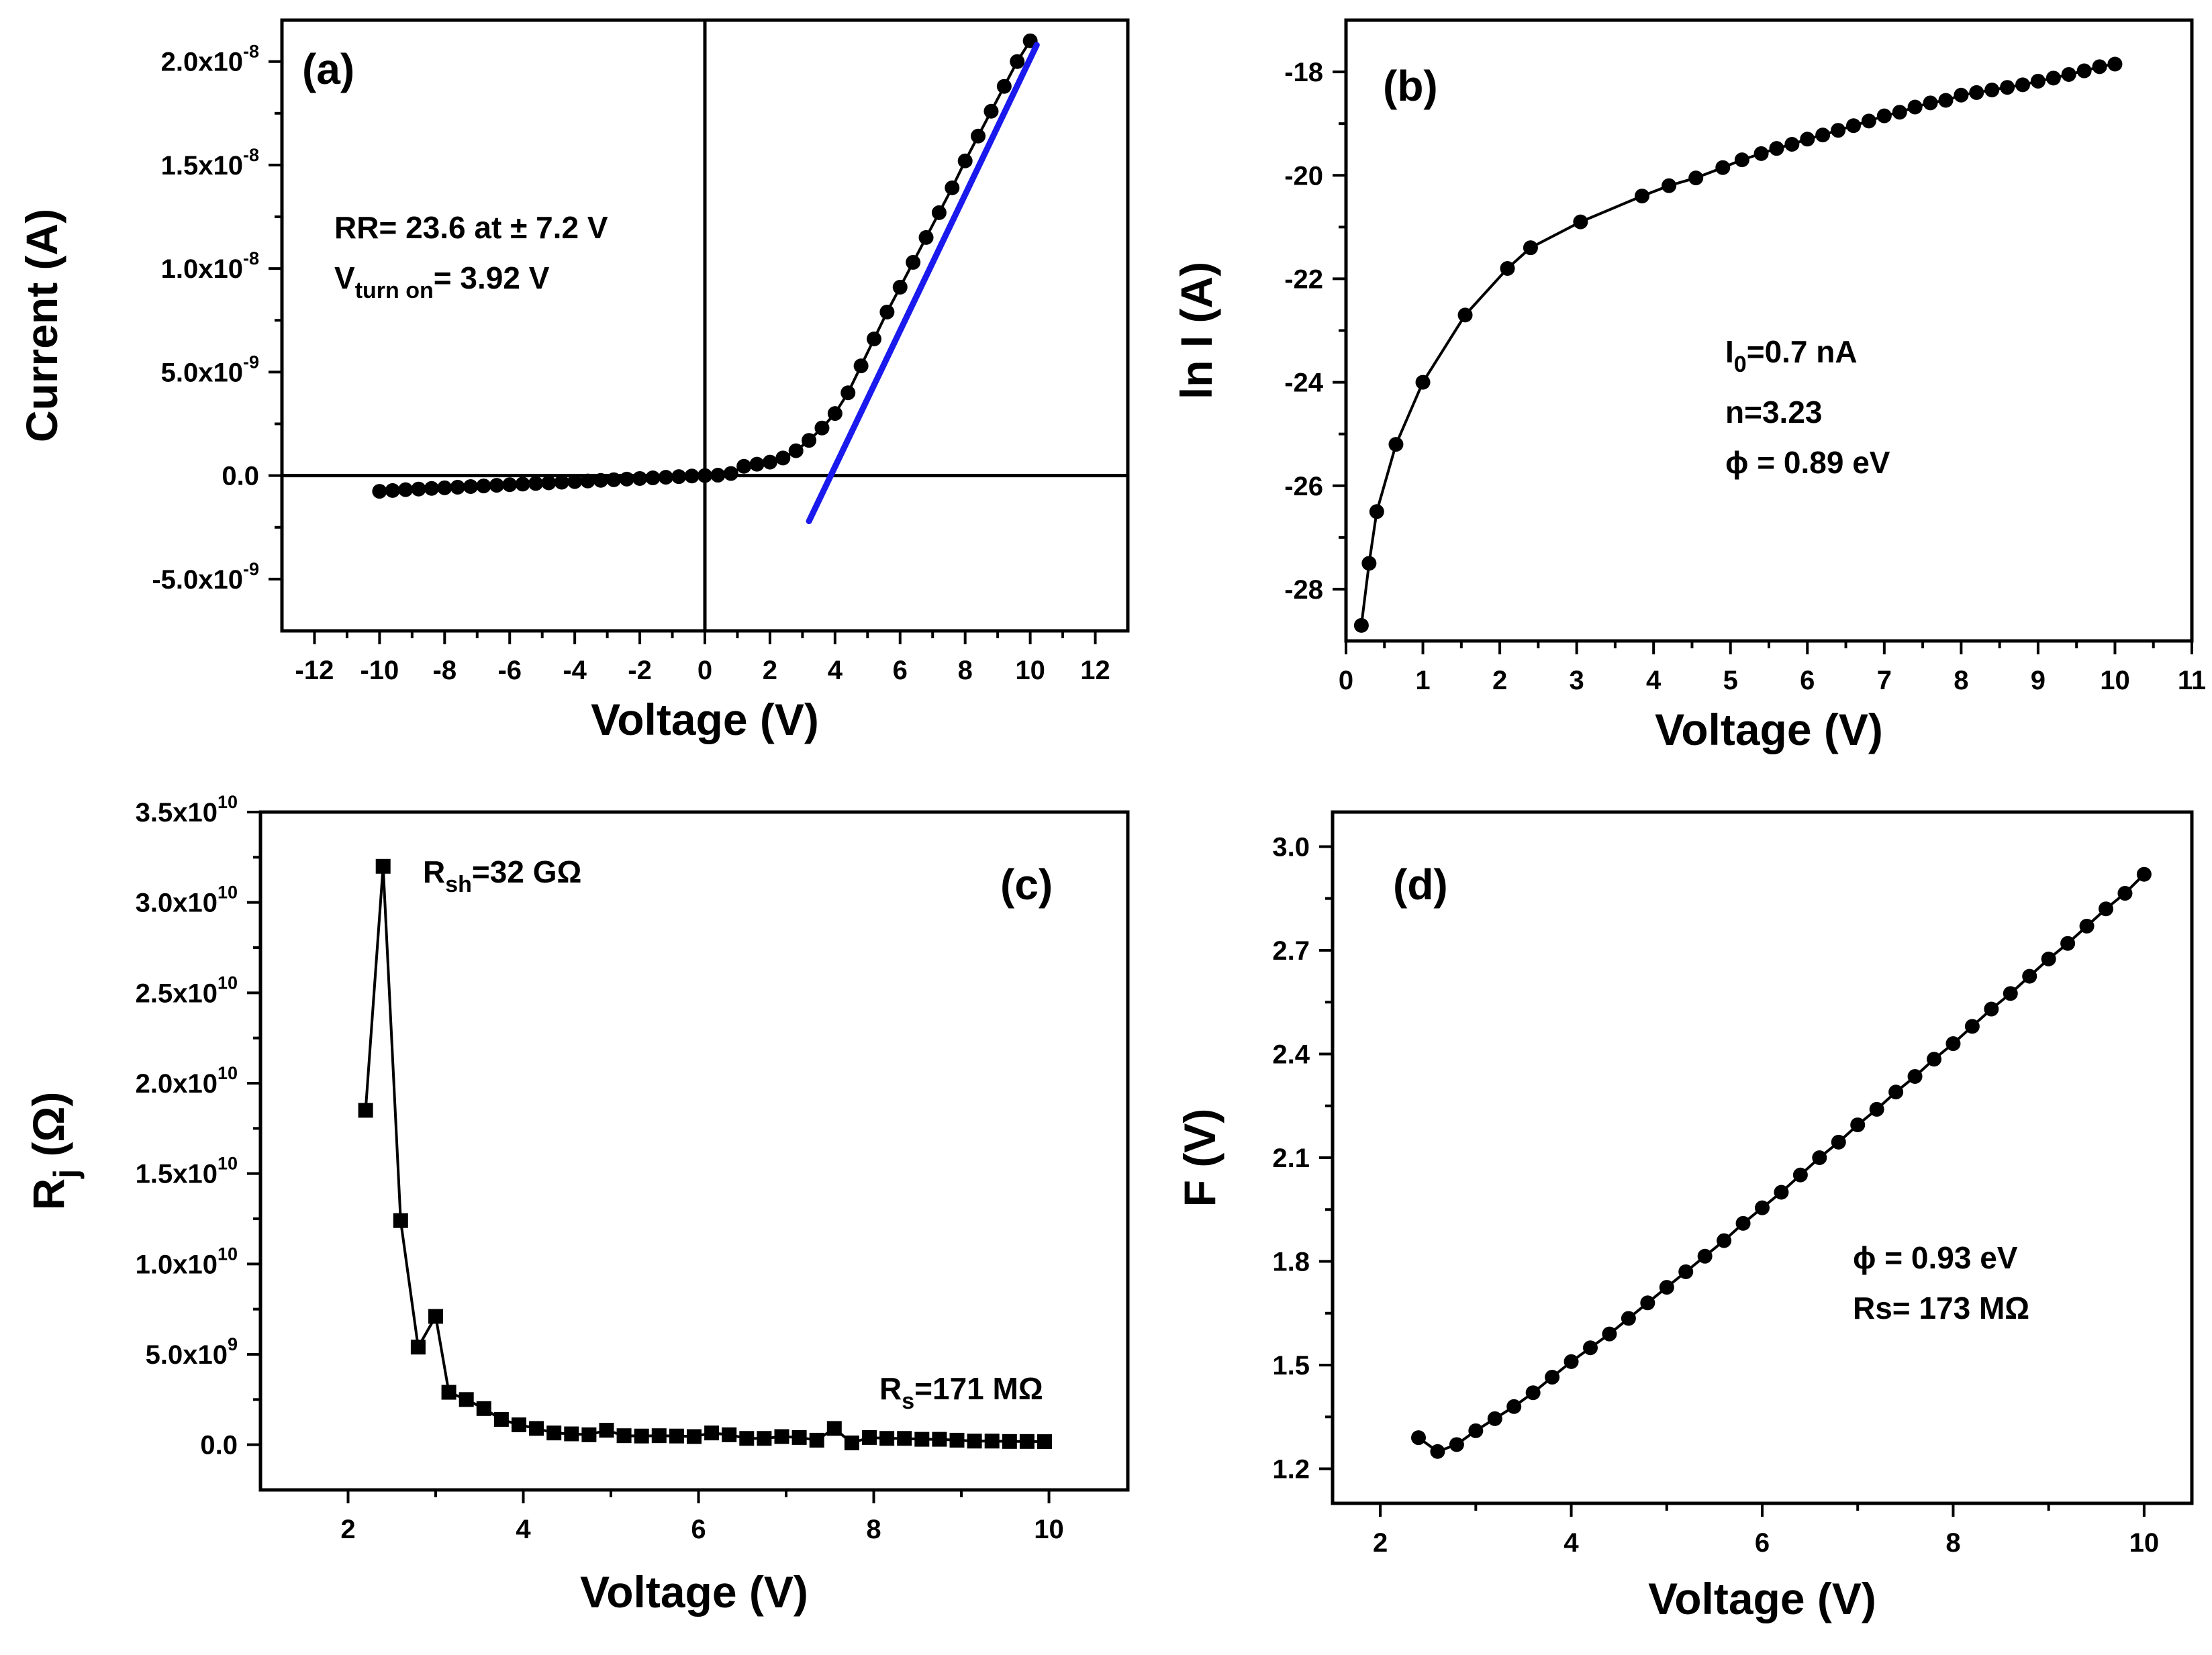 Image resolution: width=2212 pixels, height=1655 pixels. I want to click on y-tick-label: 1.5x10¹⁰, so click(187, 1172).